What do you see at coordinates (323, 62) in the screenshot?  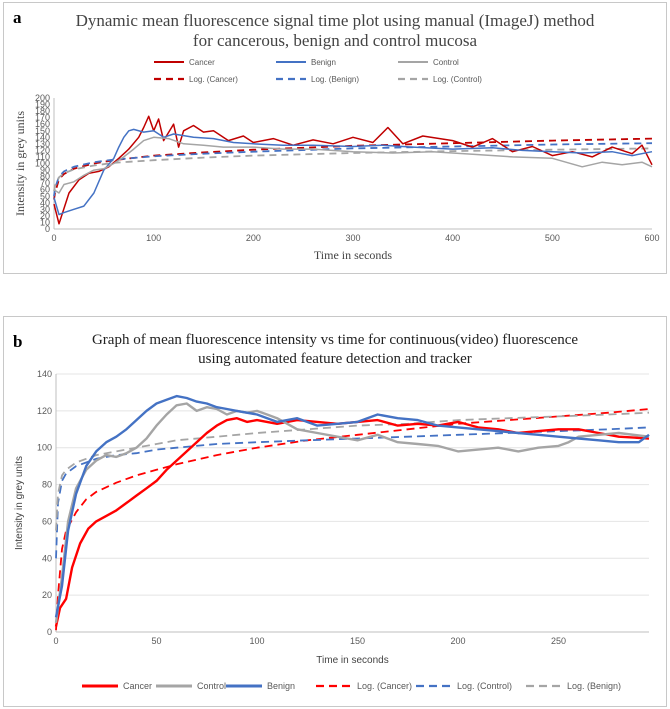 I see `chart-a-legend-label-benign: Benign` at bounding box center [323, 62].